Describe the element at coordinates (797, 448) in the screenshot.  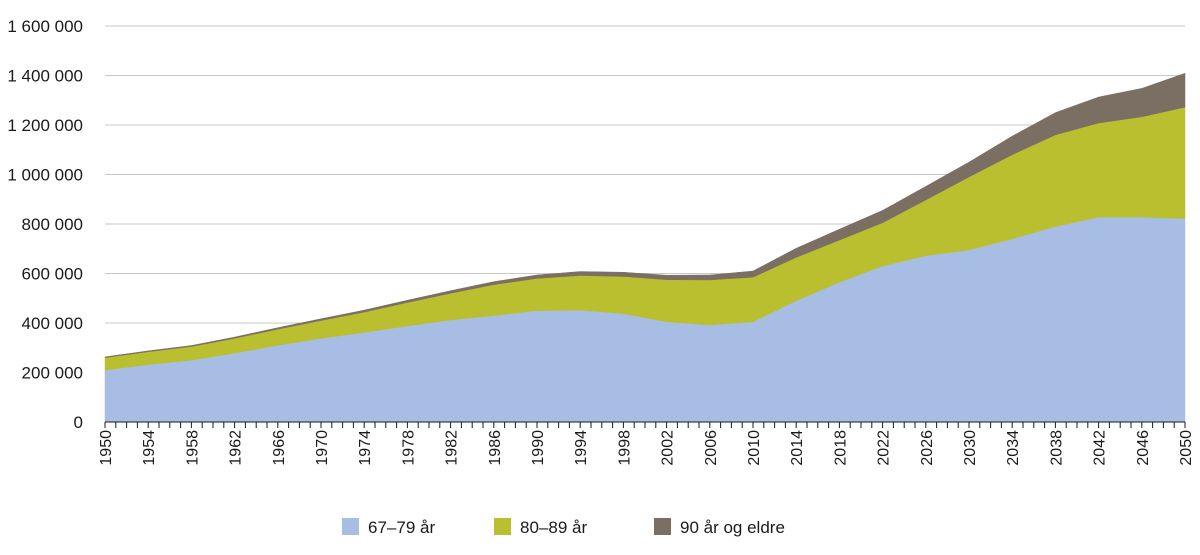
I see `x-tick-label: 2014` at that location.